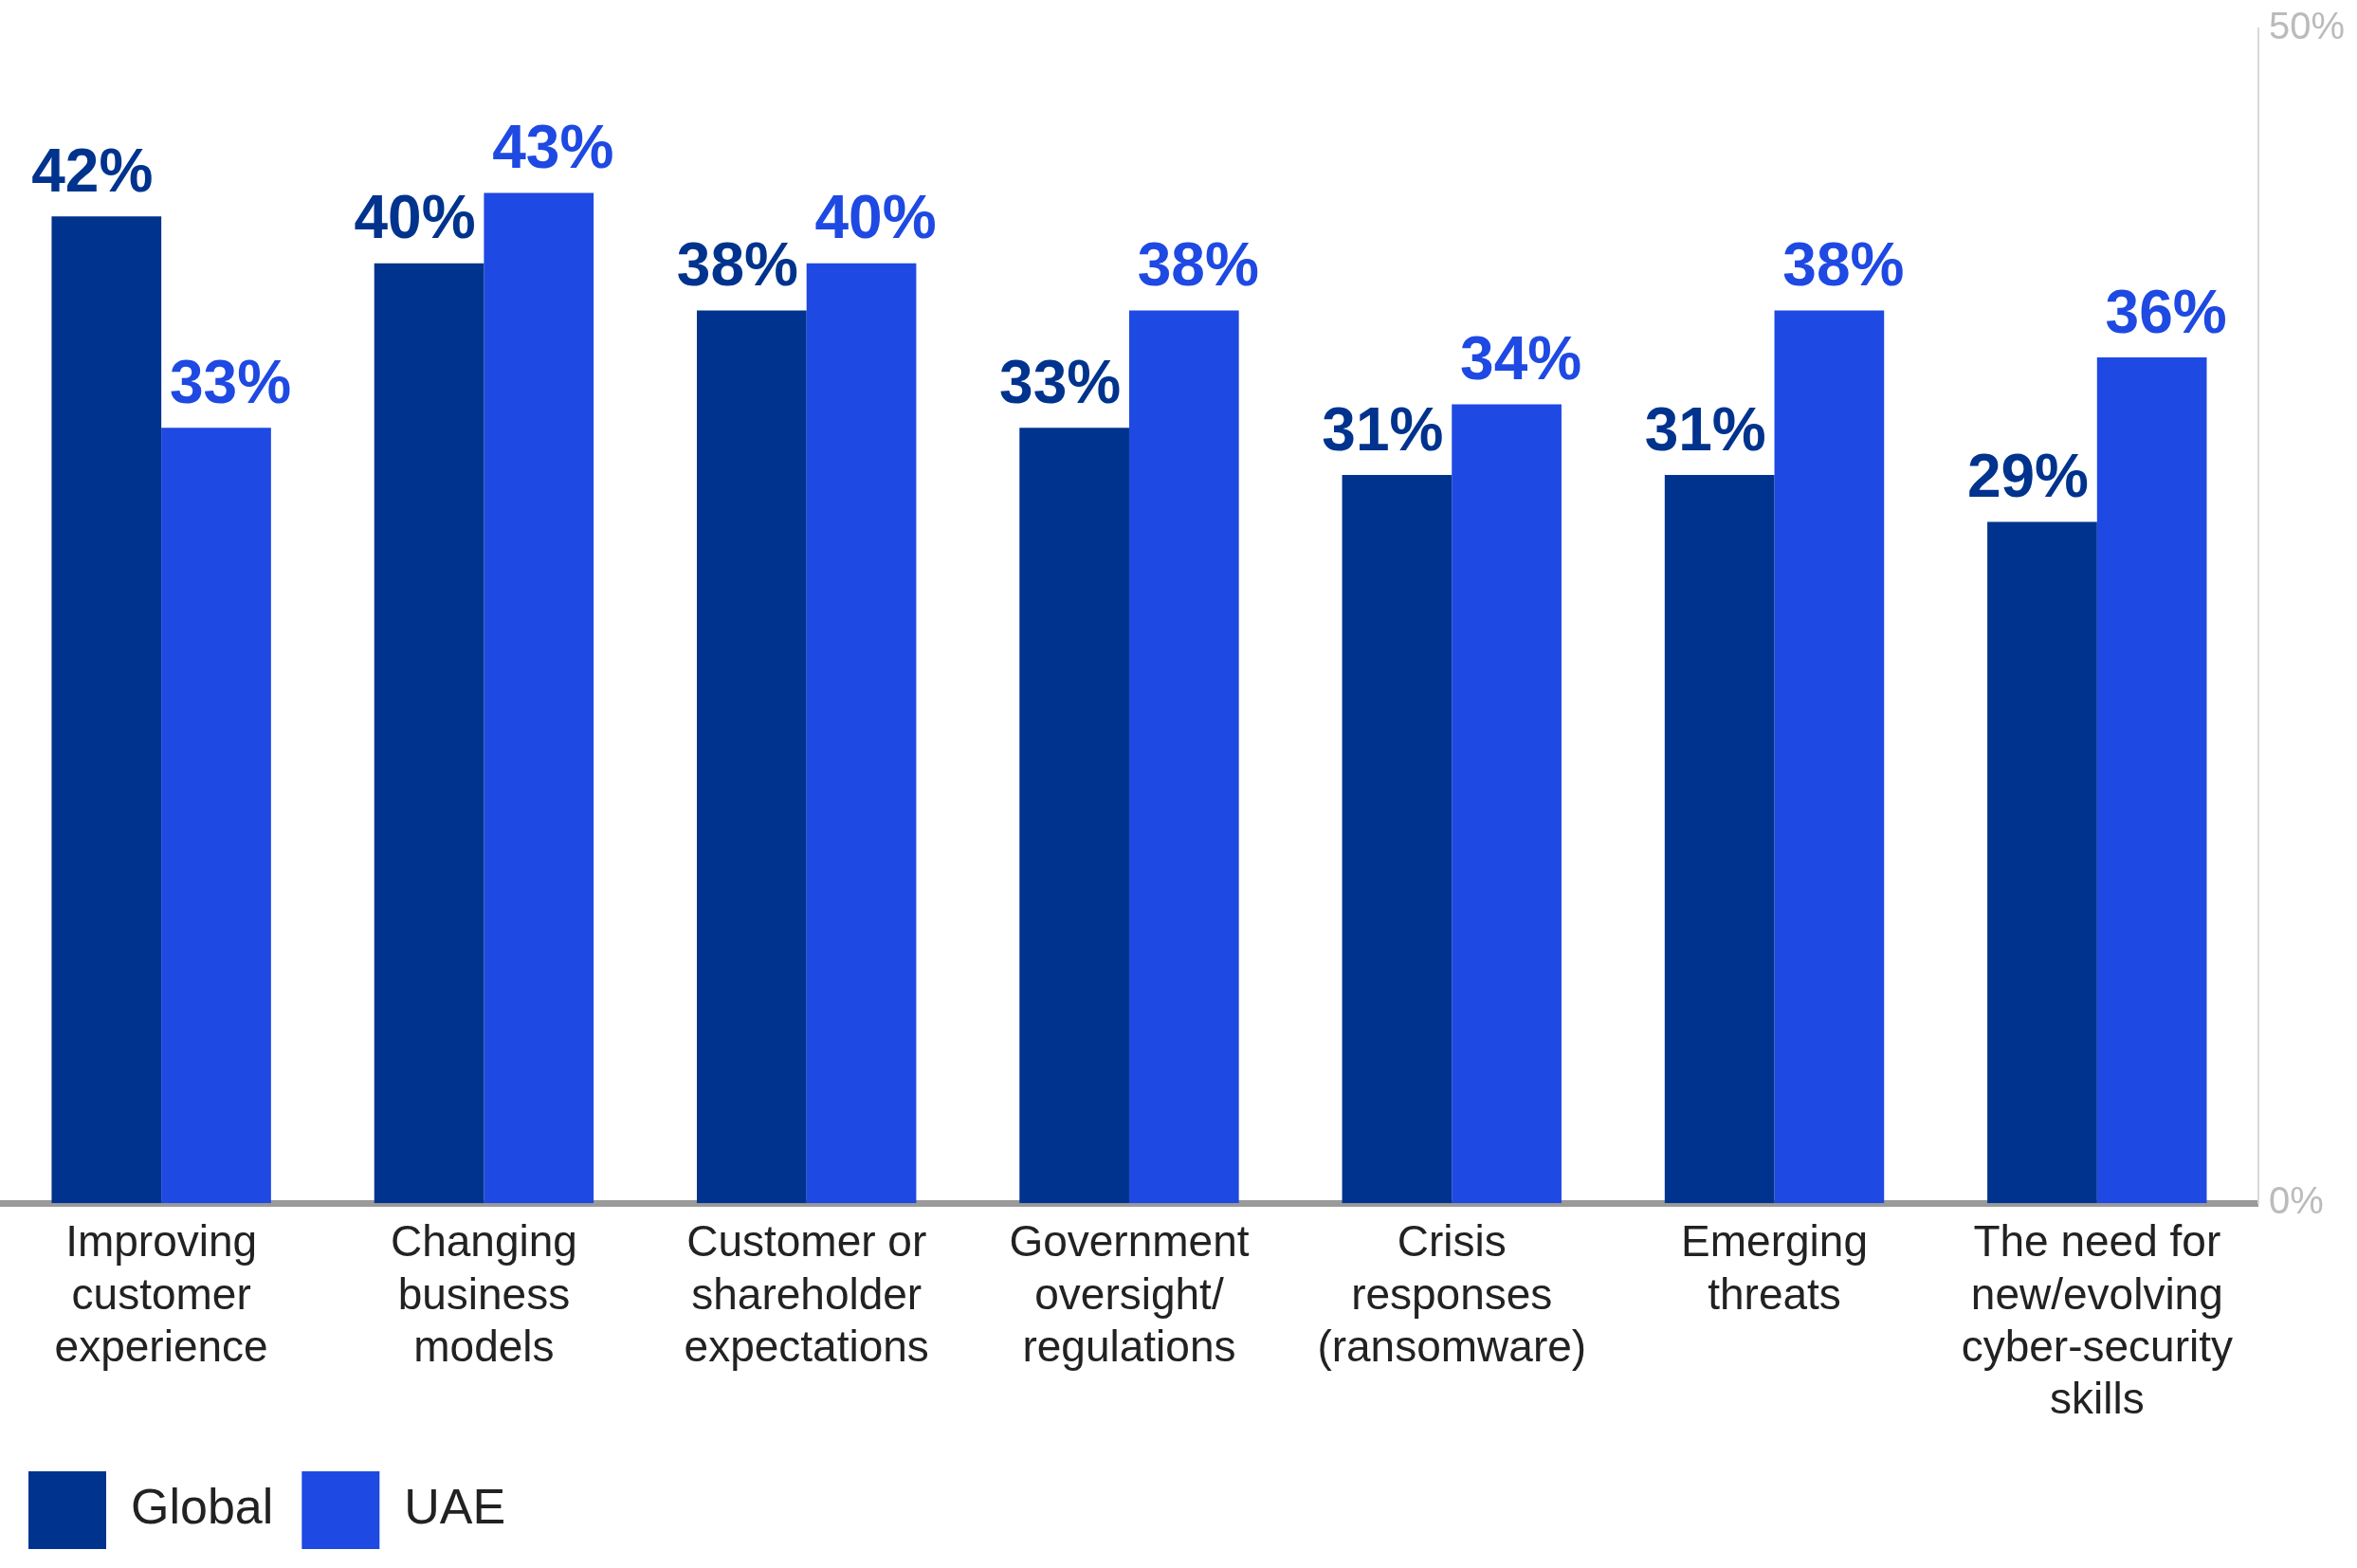 This screenshot has width=2357, height=1568. What do you see at coordinates (2306, 26) in the screenshot?
I see `y-tick-label: 50%` at bounding box center [2306, 26].